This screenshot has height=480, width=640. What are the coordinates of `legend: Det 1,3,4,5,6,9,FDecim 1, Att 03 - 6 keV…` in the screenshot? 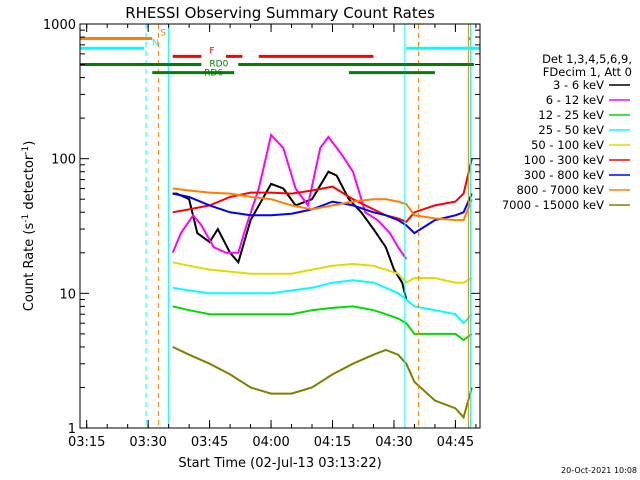 It's located at (567, 132).